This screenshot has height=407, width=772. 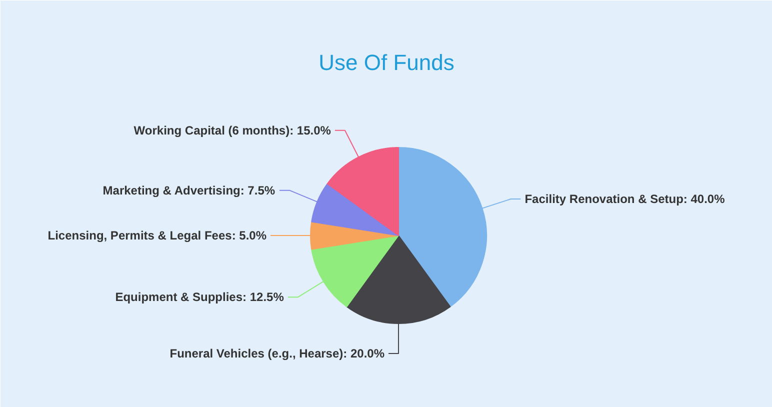 I want to click on slice-label: Facility Renovation & Setup: 40.0%, so click(x=625, y=199).